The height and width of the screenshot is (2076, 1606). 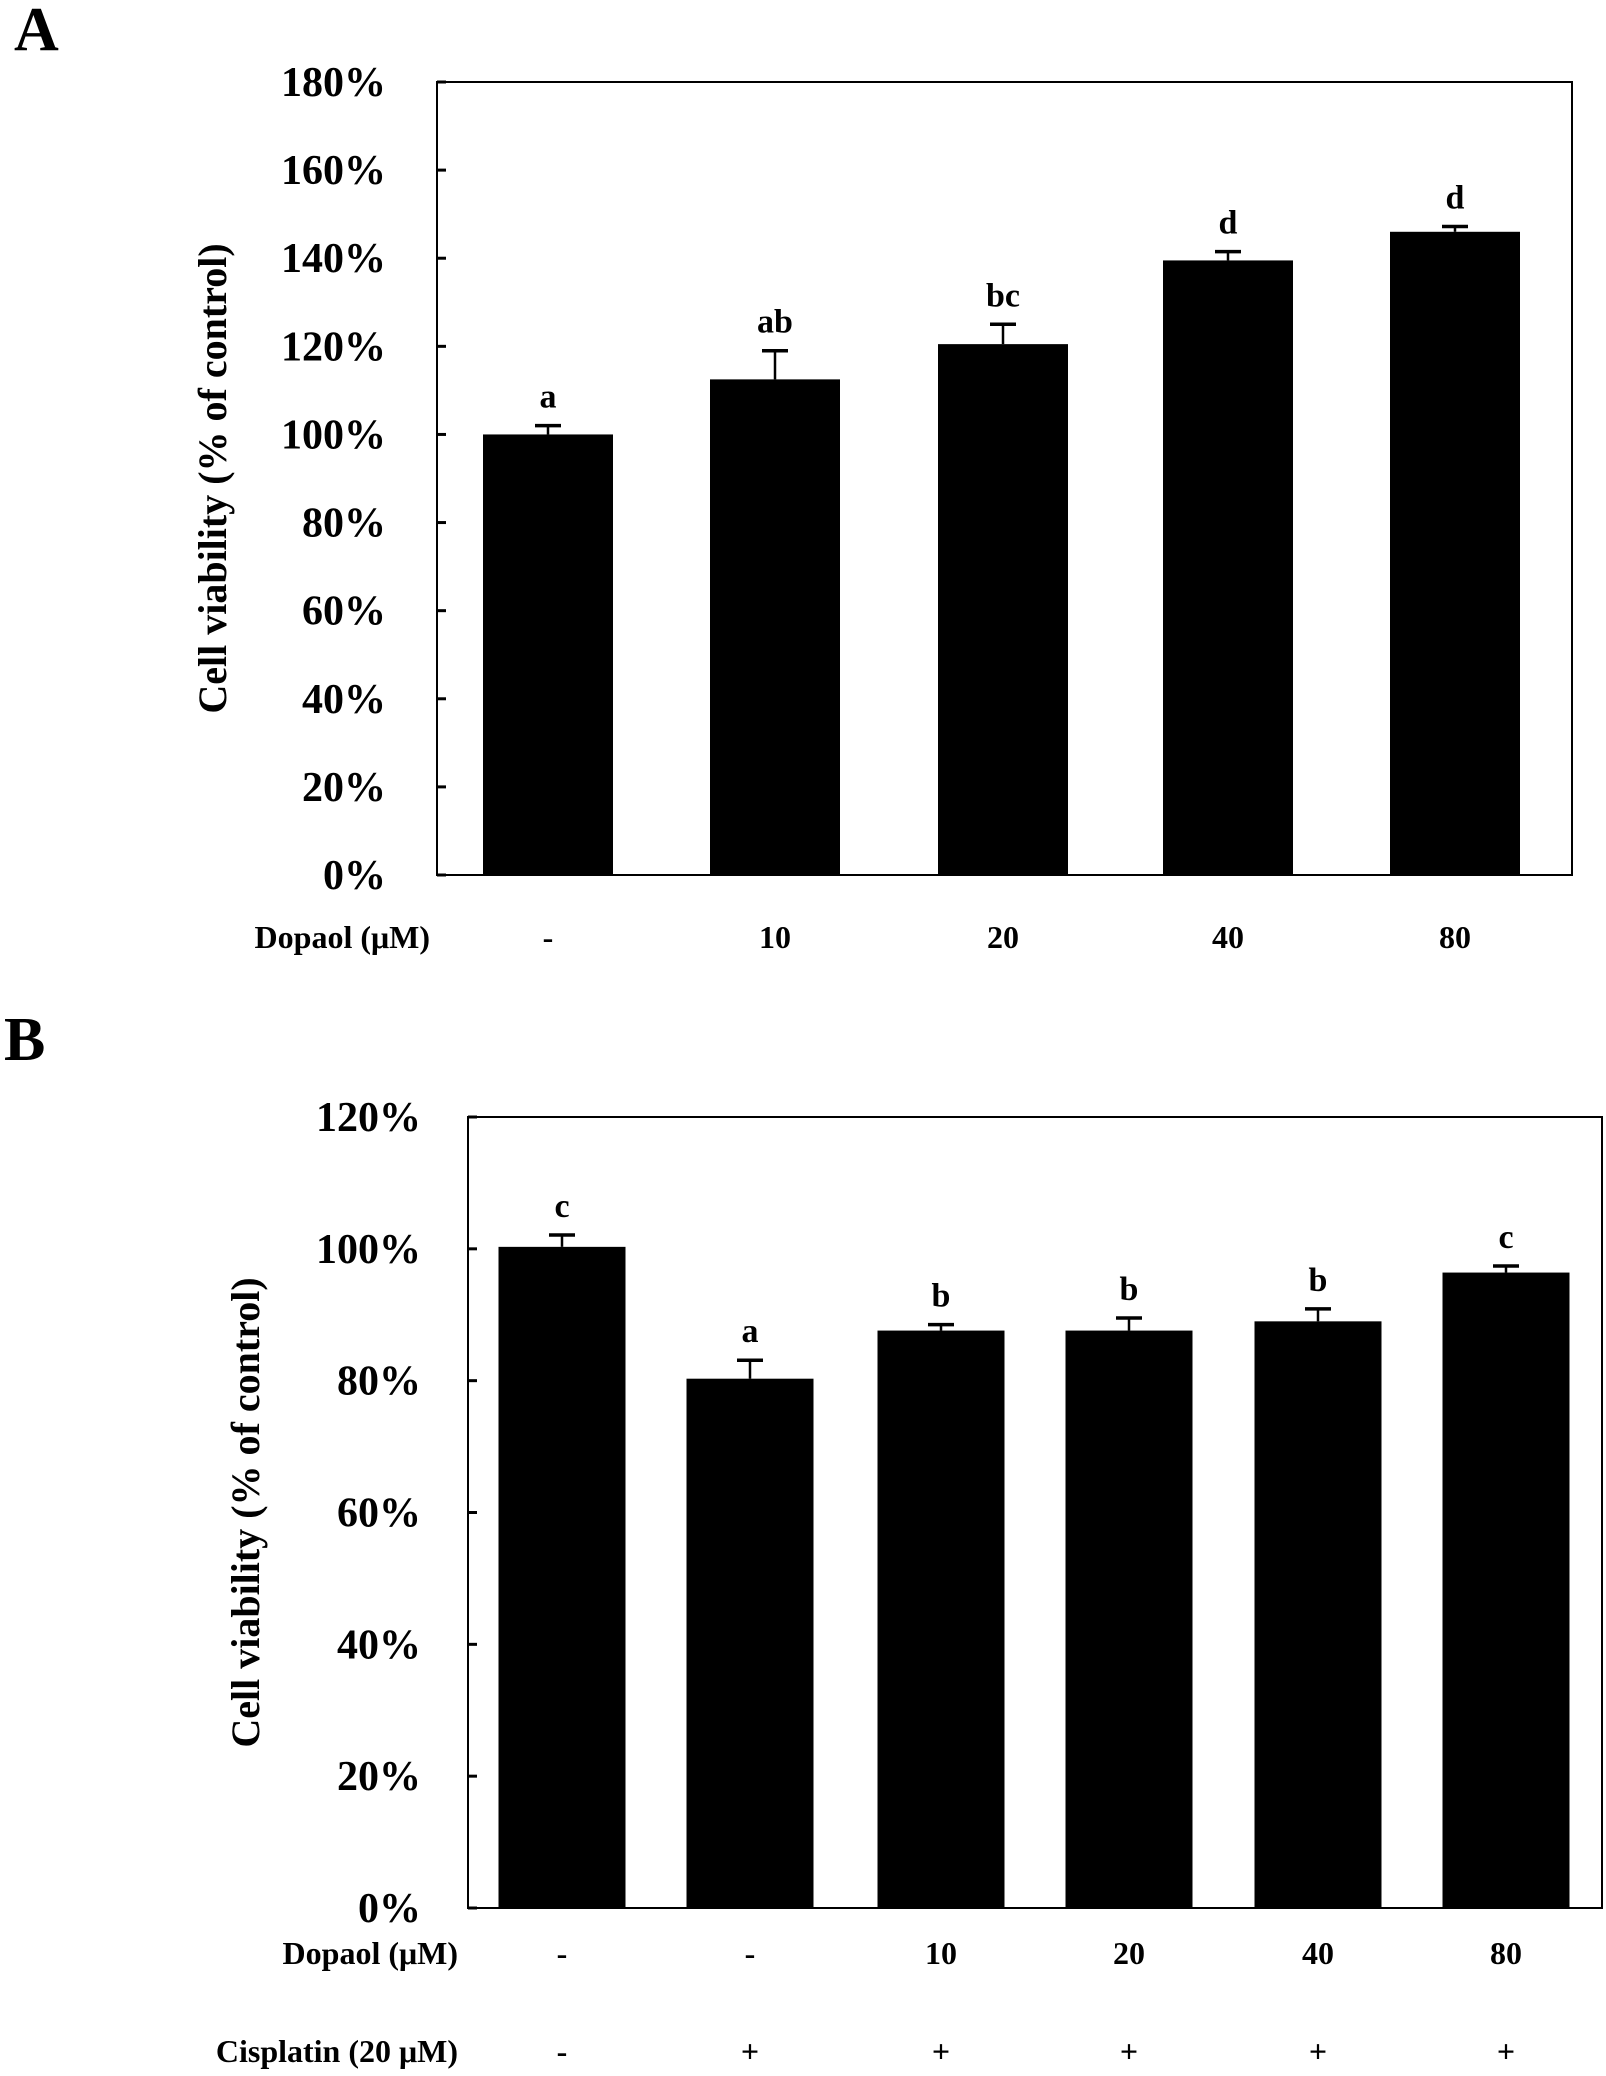 What do you see at coordinates (775, 322) in the screenshot?
I see `significance-letter: ab` at bounding box center [775, 322].